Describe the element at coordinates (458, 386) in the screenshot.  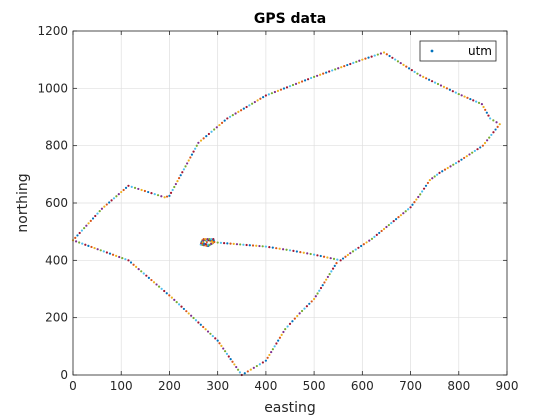
I see `x-tick-label: 800` at that location.